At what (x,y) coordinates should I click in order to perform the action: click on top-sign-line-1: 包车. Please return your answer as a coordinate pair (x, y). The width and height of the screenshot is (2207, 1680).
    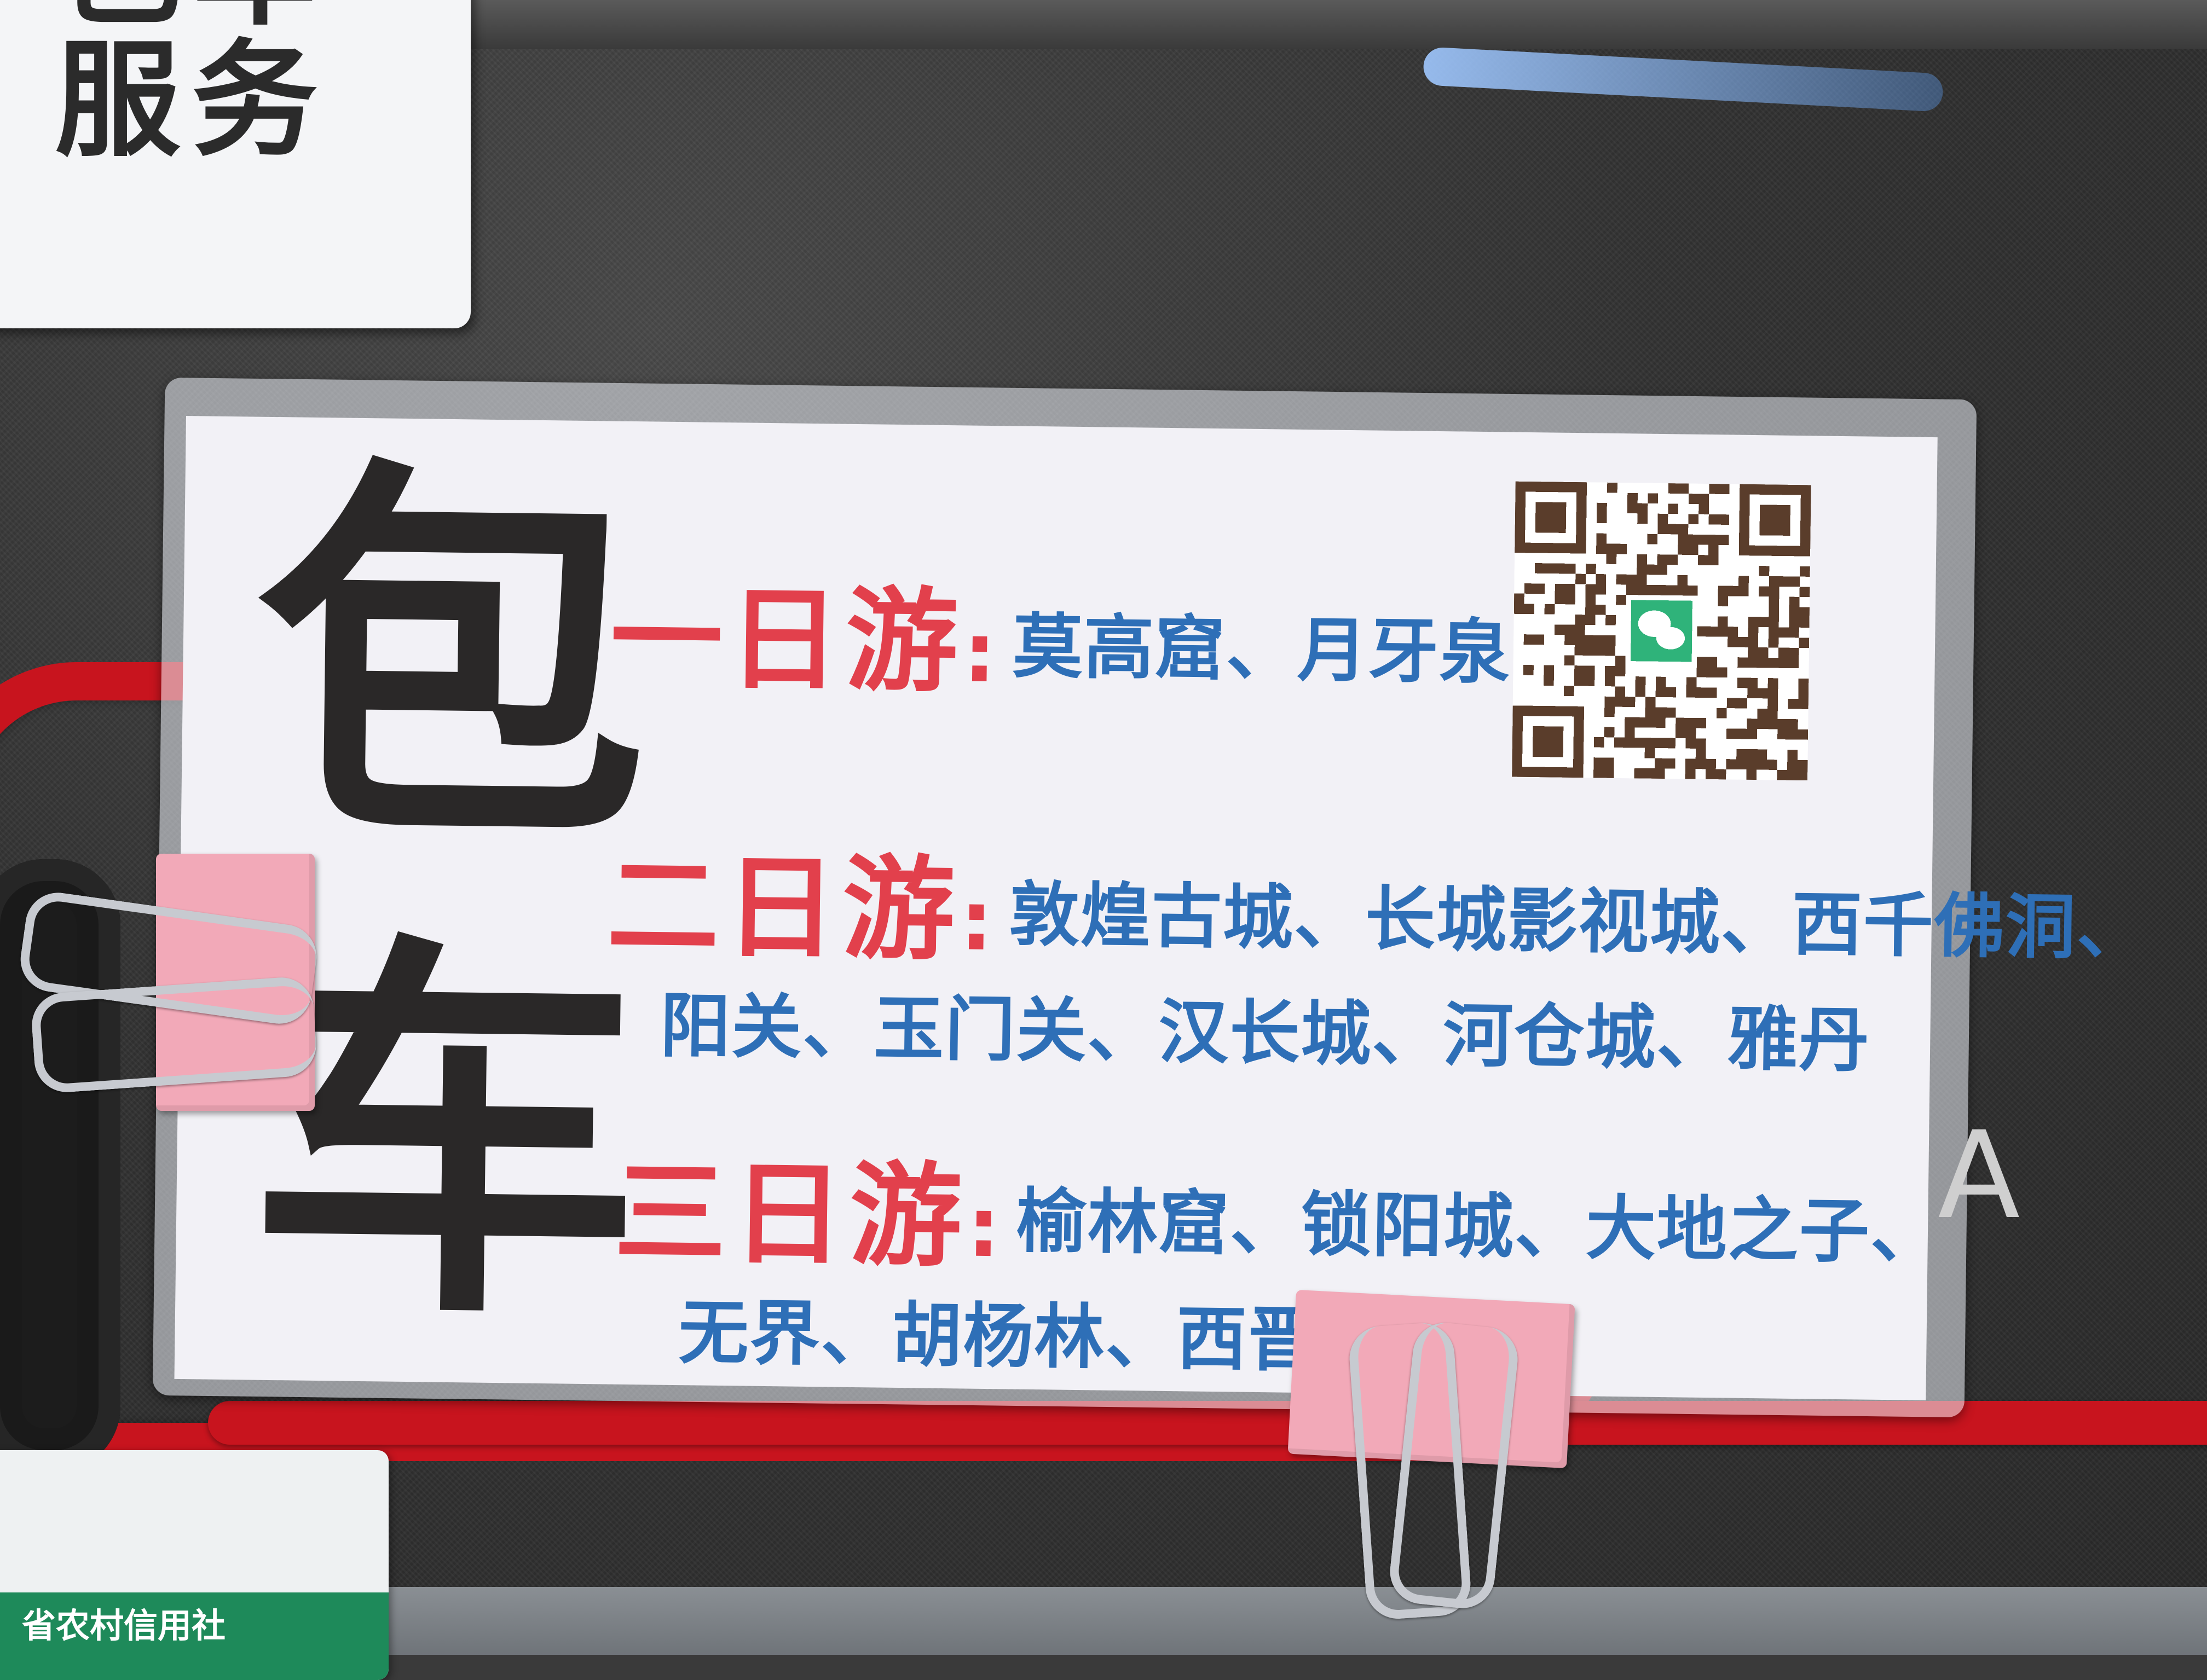
    Looking at the image, I should click on (191, 16).